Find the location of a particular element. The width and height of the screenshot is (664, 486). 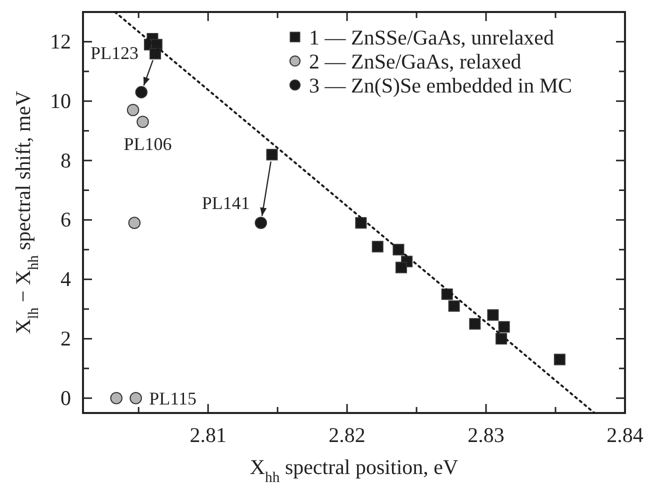

annotation: PL106 is located at coordinates (148, 144).